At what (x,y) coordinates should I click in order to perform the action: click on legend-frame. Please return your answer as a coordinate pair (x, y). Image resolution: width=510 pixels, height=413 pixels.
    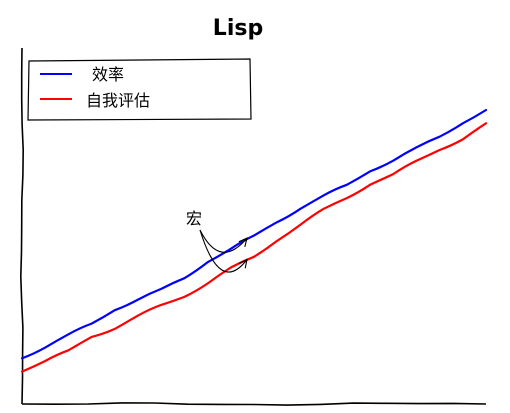
    Looking at the image, I should click on (139, 89).